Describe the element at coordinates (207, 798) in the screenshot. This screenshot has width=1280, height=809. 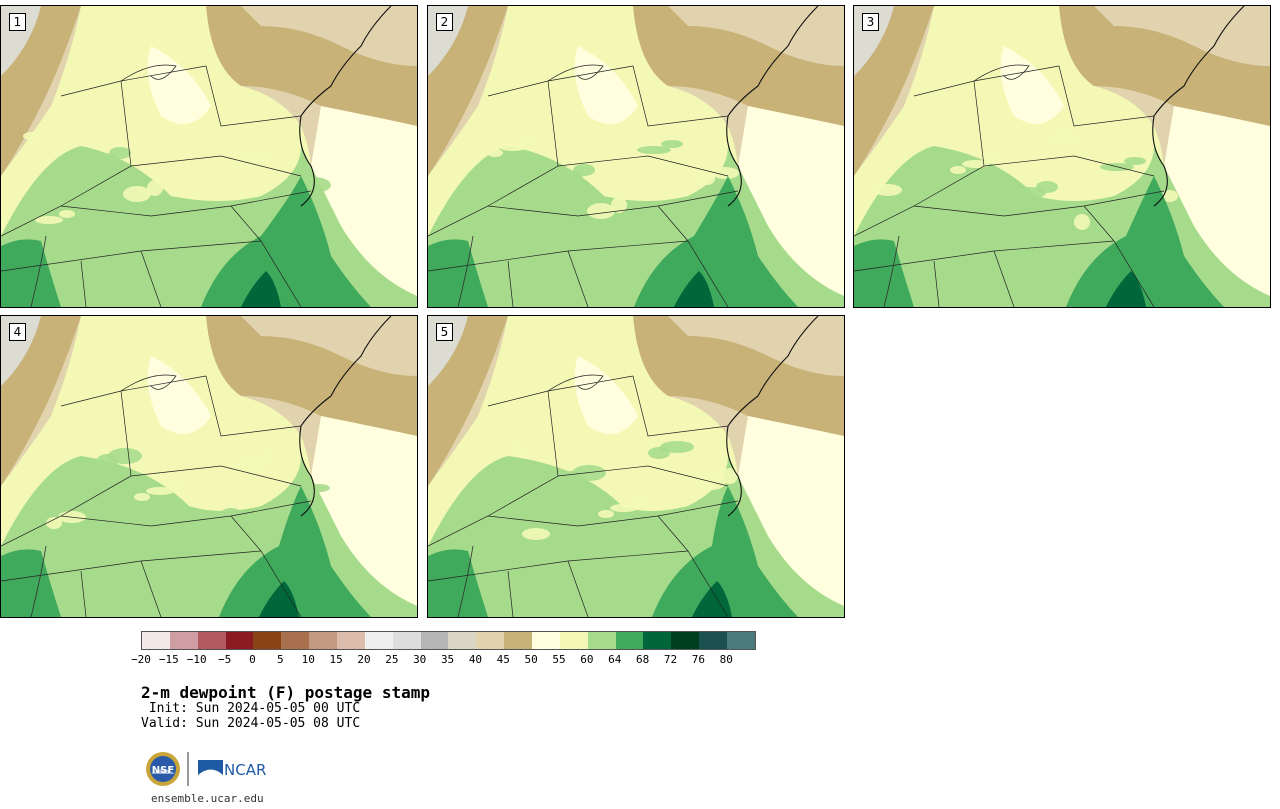
I see `site-url: ensemble.ucar.edu` at that location.